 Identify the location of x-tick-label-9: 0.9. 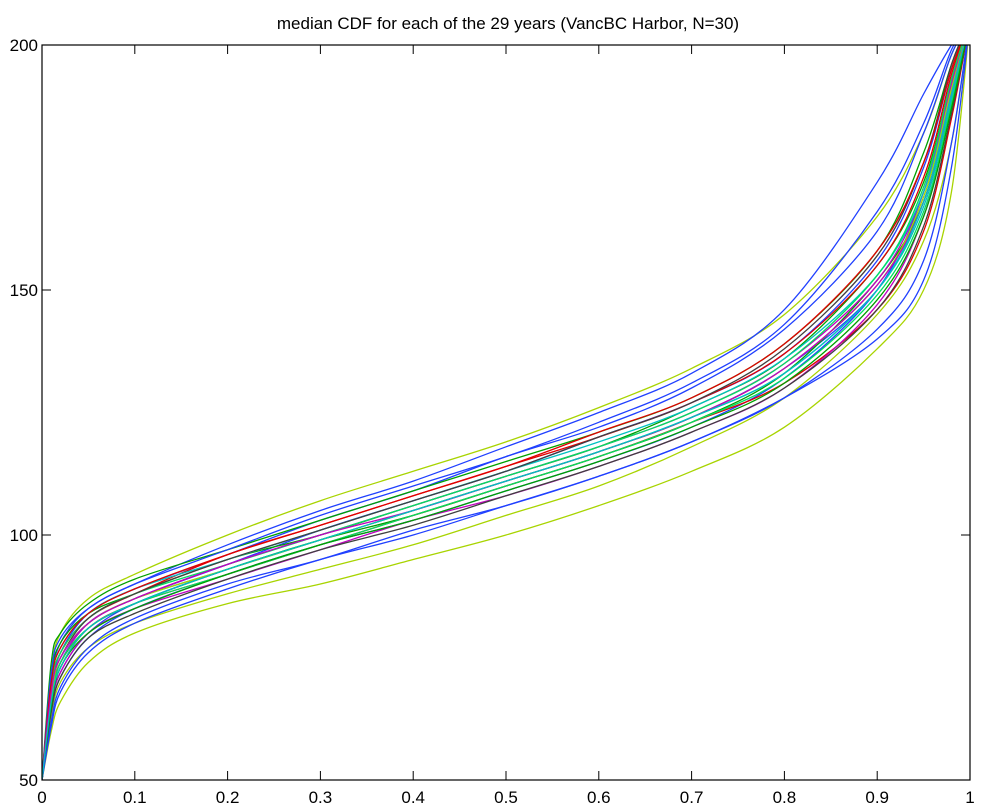
(877, 797).